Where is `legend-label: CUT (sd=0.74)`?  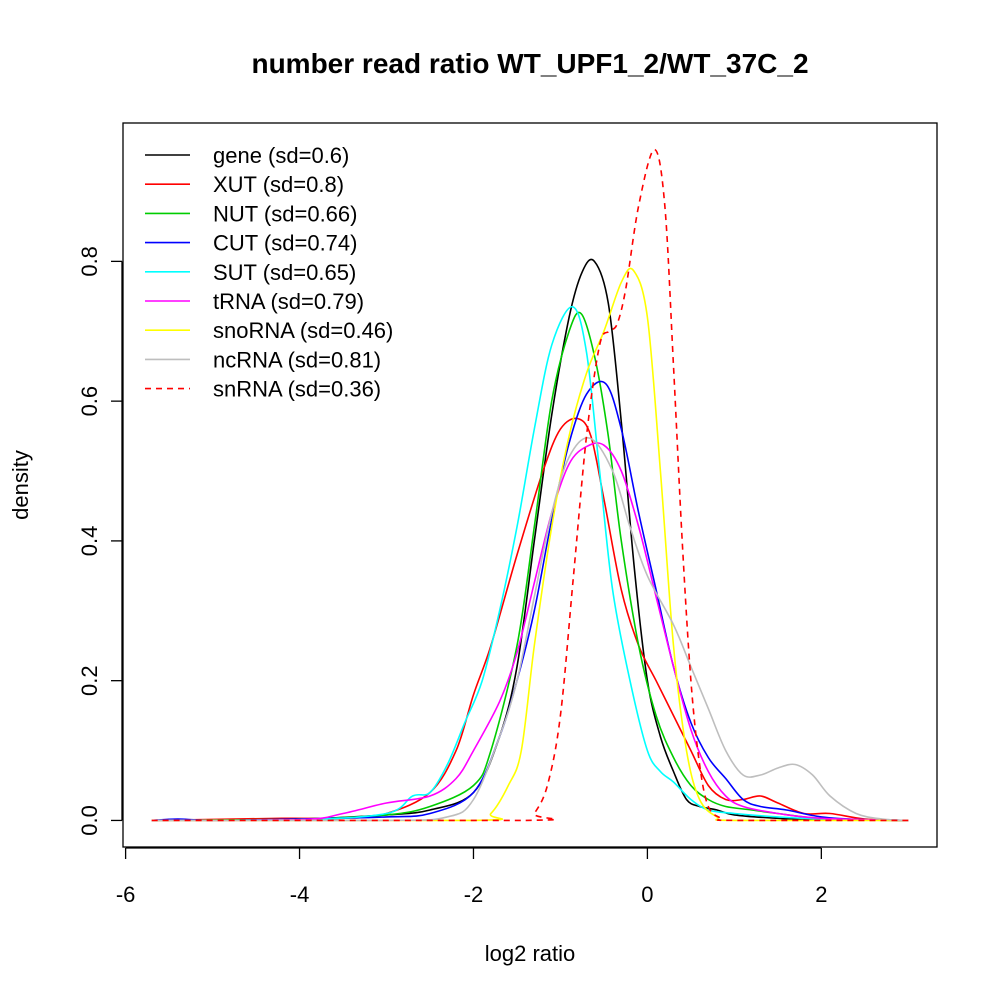 legend-label: CUT (sd=0.74) is located at coordinates (285, 243).